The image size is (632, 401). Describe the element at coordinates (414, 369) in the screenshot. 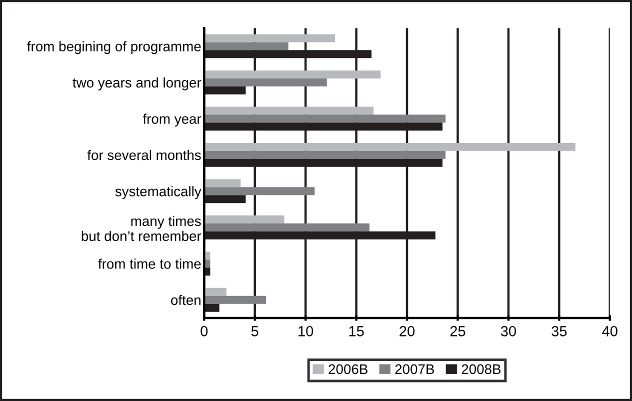

I see `legend-label: 2007B` at that location.